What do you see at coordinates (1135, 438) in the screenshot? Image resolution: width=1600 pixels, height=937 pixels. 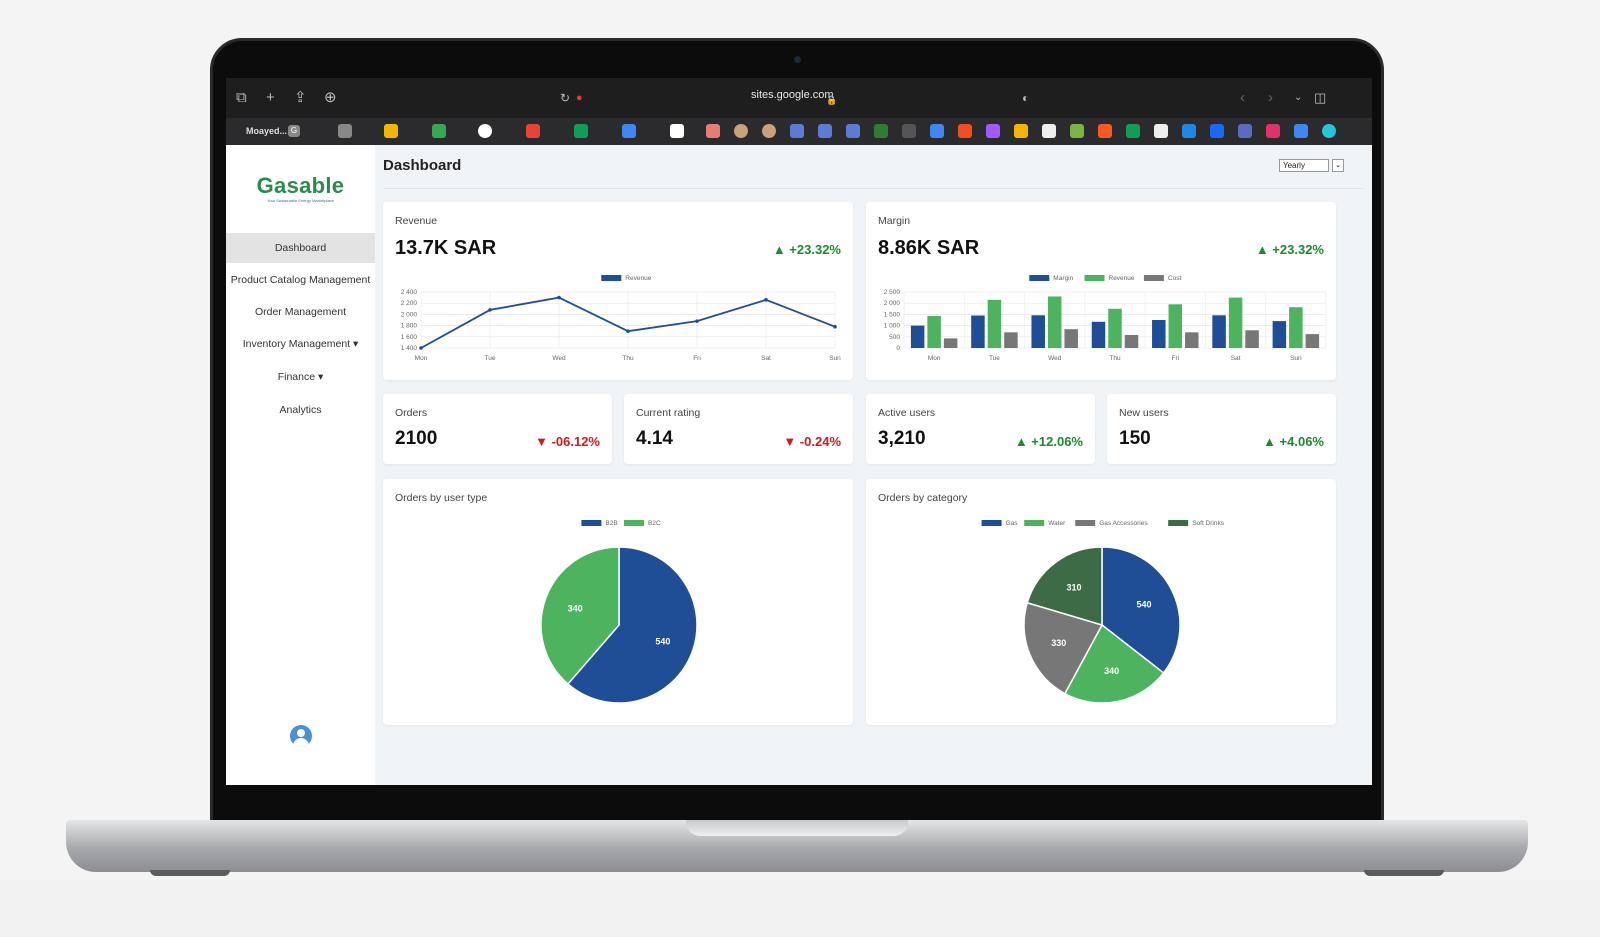 I see `new-users-value: 150` at bounding box center [1135, 438].